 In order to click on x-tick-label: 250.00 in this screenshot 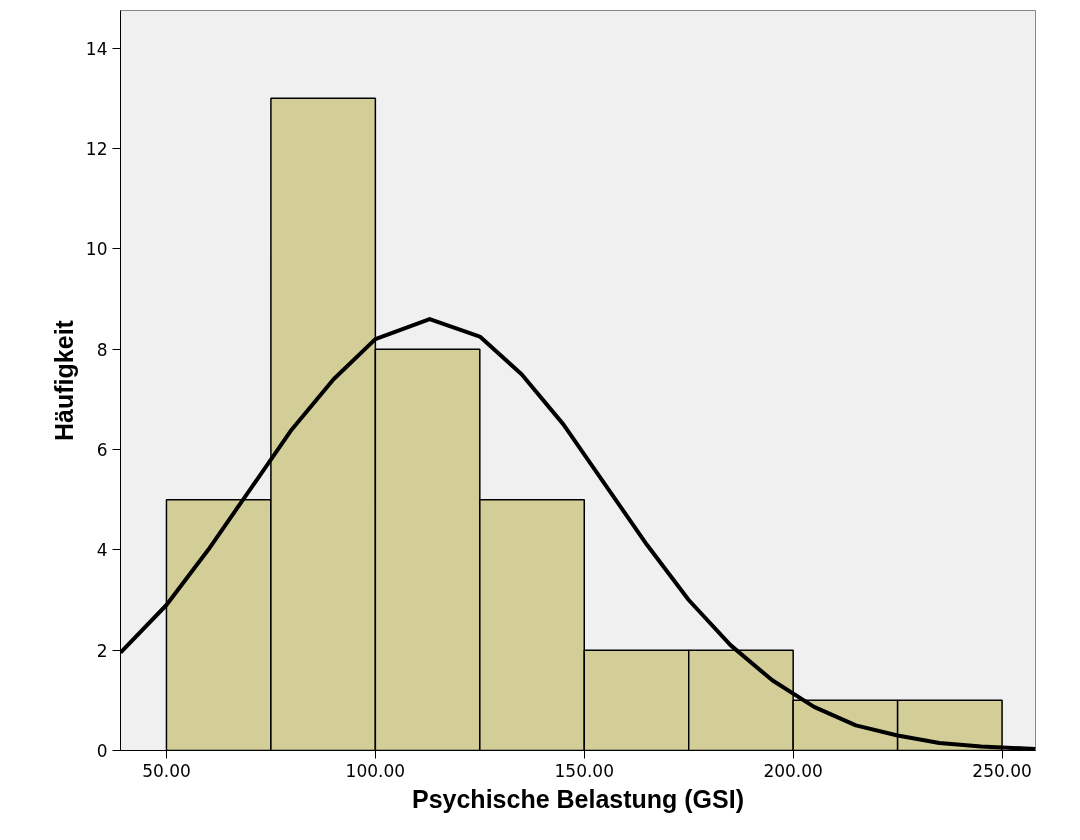, I will do `click(1002, 770)`.